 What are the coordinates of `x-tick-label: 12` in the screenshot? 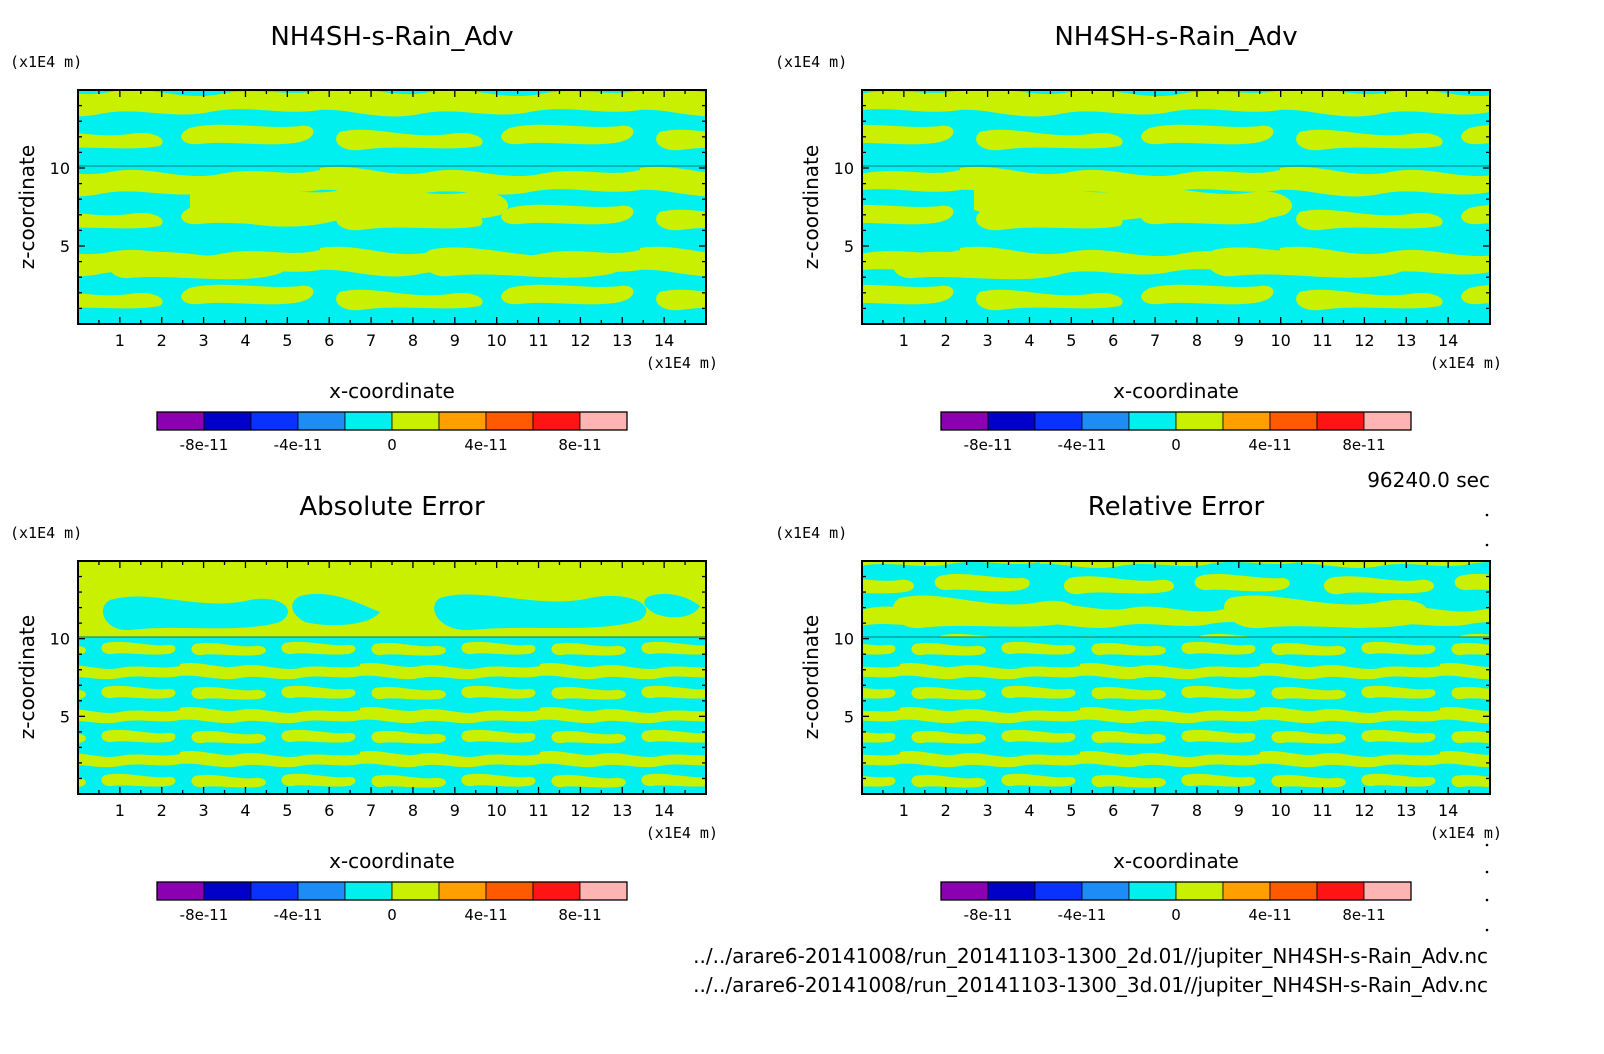 It's located at (580, 340).